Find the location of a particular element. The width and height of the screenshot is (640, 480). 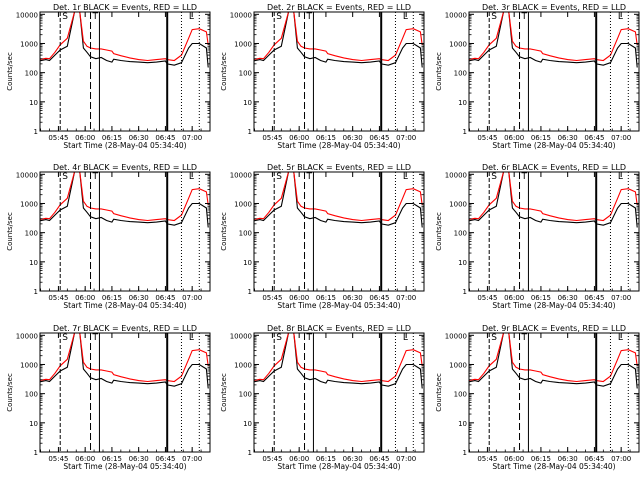

panel-title: Det. 5r BLACK = Events, RED = LLD is located at coordinates (339, 167).